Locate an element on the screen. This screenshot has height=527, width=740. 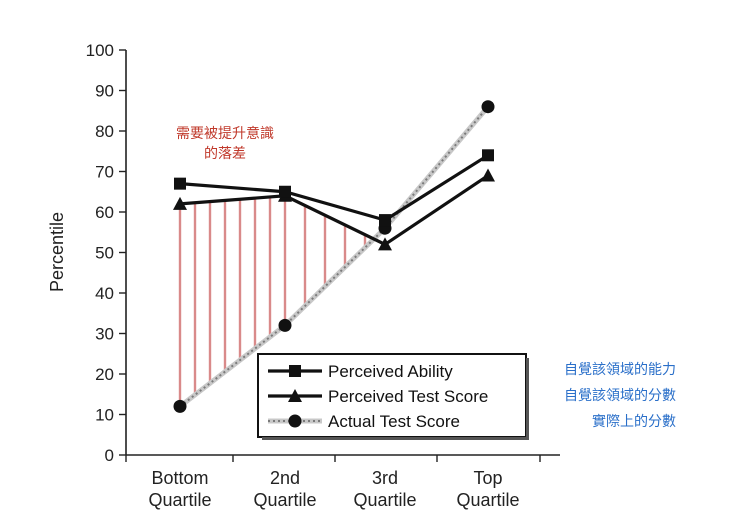
y-tick-label: 10 is located at coordinates (104, 415).